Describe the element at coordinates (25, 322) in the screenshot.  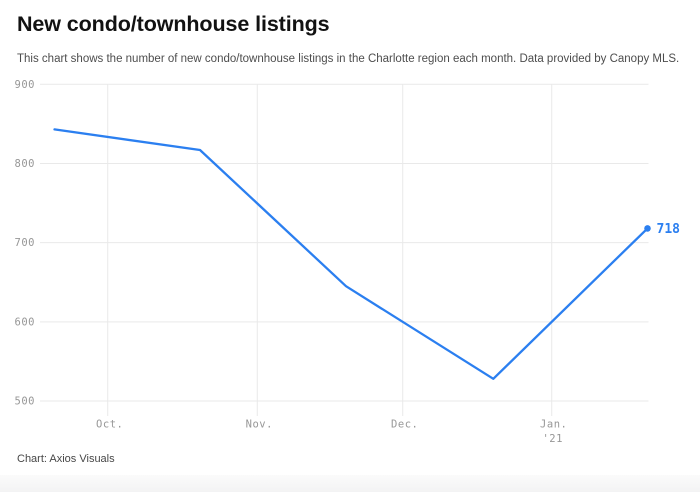
I see `y-tick-label: 600` at that location.